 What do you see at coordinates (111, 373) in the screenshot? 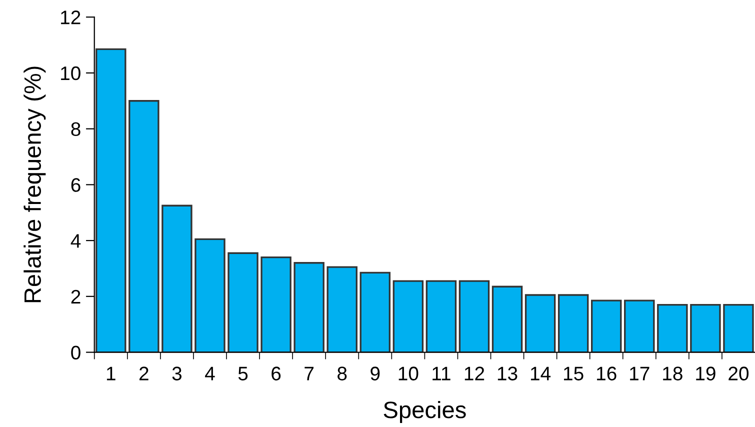
I see `x-tick-label: 1` at bounding box center [111, 373].